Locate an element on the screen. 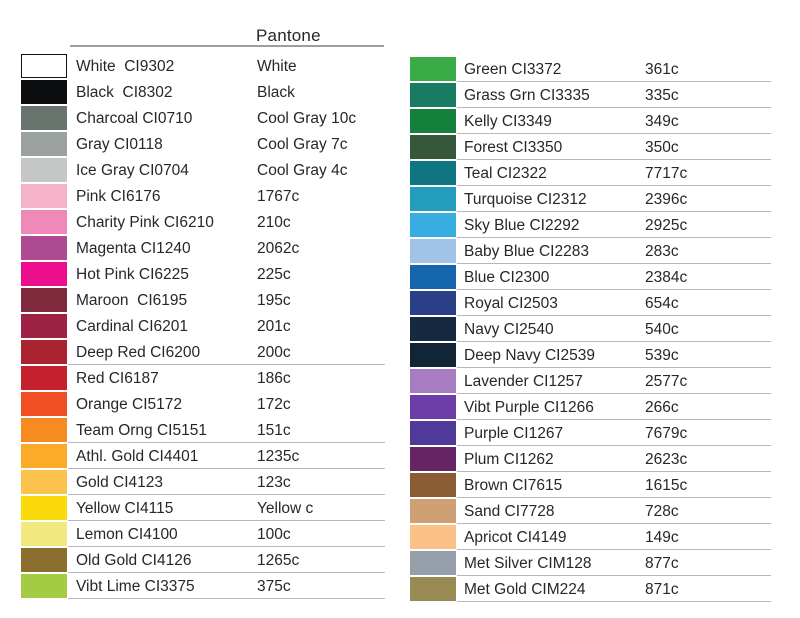  pantone-value: 172c is located at coordinates (274, 404).